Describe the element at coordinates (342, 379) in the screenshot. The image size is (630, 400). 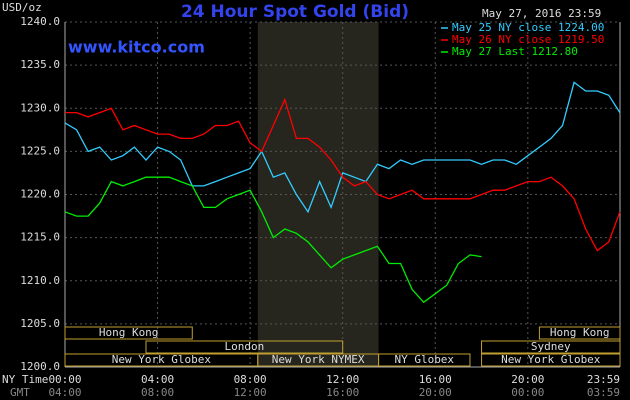
I see `x-tick-label: 12:00` at that location.